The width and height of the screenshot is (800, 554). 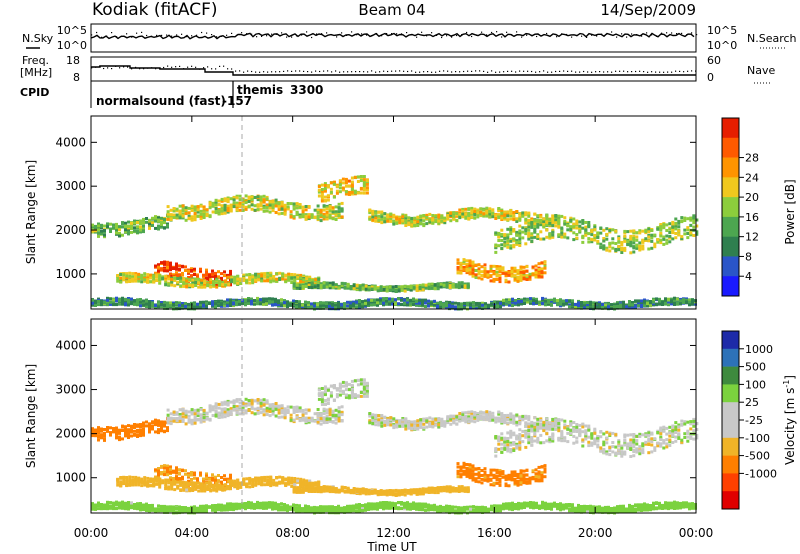 What do you see at coordinates (31, 212) in the screenshot?
I see `power-y-label: Slant Range [km]` at bounding box center [31, 212].